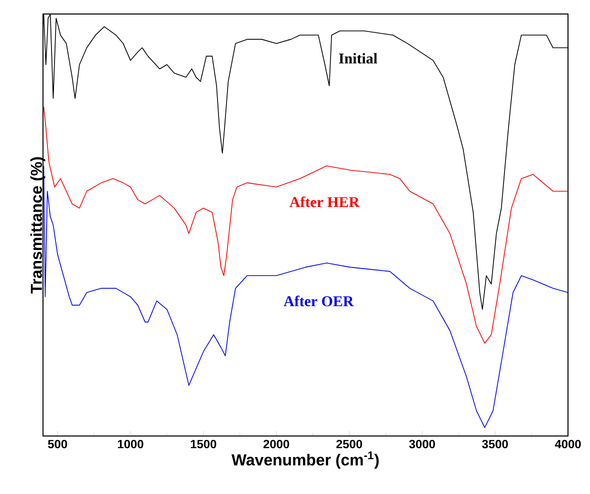 The height and width of the screenshot is (494, 590). Describe the element at coordinates (325, 202) in the screenshot. I see `series-label: After HER` at that location.